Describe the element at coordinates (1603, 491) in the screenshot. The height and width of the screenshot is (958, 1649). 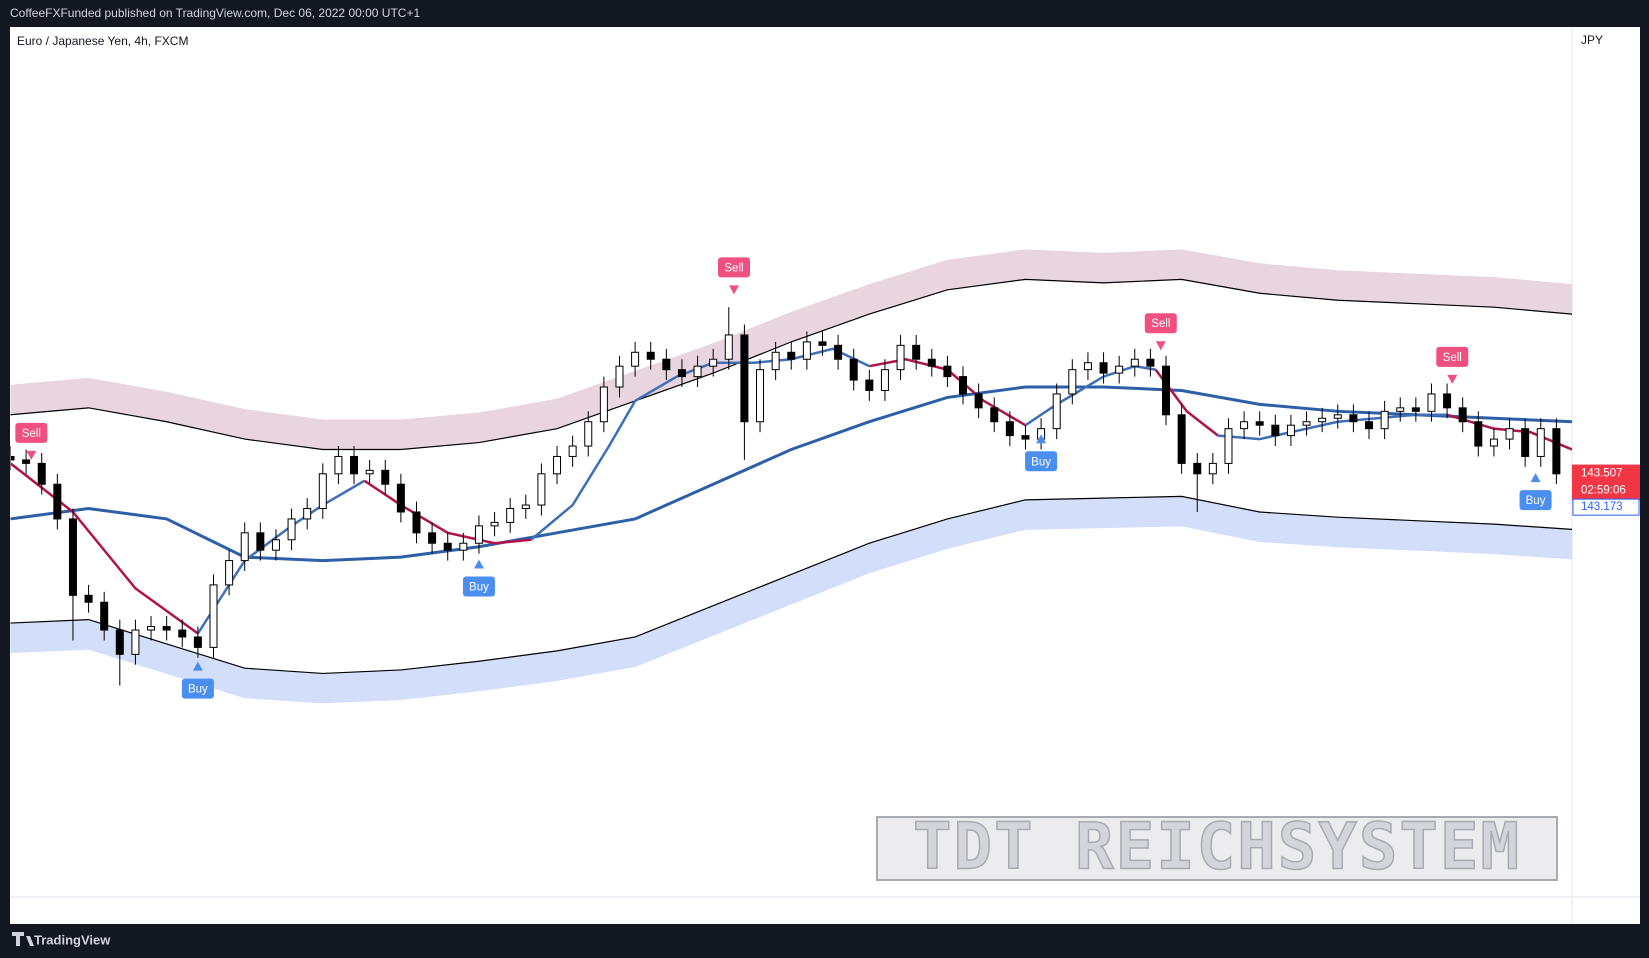
I see `countdown: 02:59:06` at that location.